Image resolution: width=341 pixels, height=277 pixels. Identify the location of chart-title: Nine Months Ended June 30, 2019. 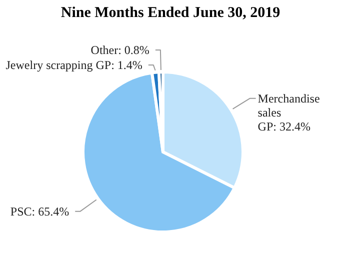
(170, 13).